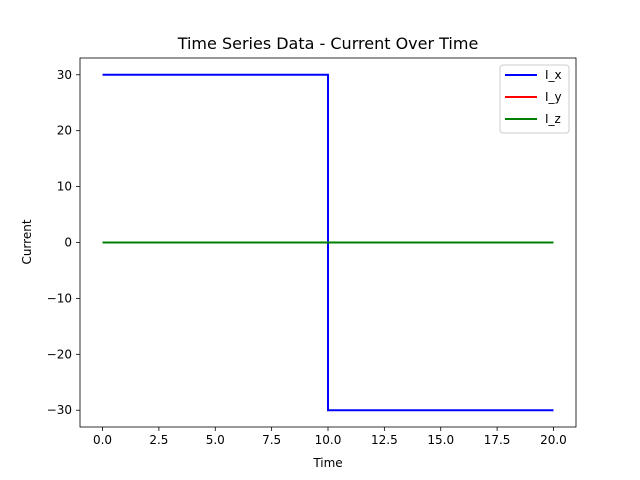  I want to click on legend-box, so click(534, 99).